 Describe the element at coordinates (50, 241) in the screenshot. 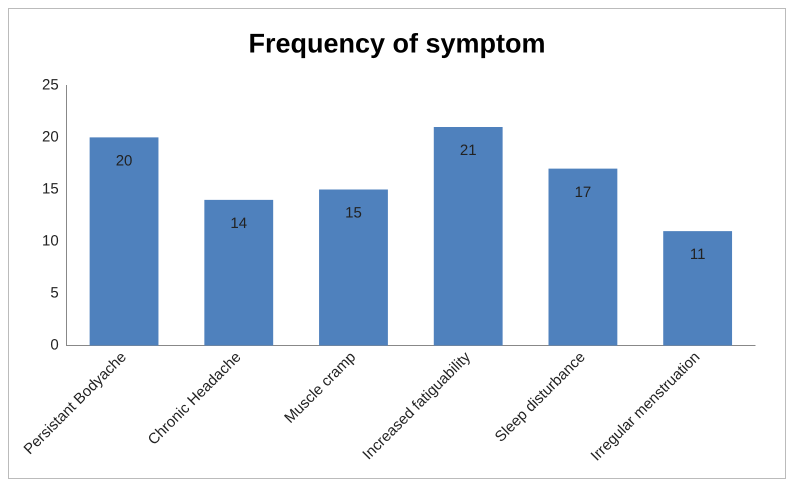

I see `y-tick-label: 10` at that location.